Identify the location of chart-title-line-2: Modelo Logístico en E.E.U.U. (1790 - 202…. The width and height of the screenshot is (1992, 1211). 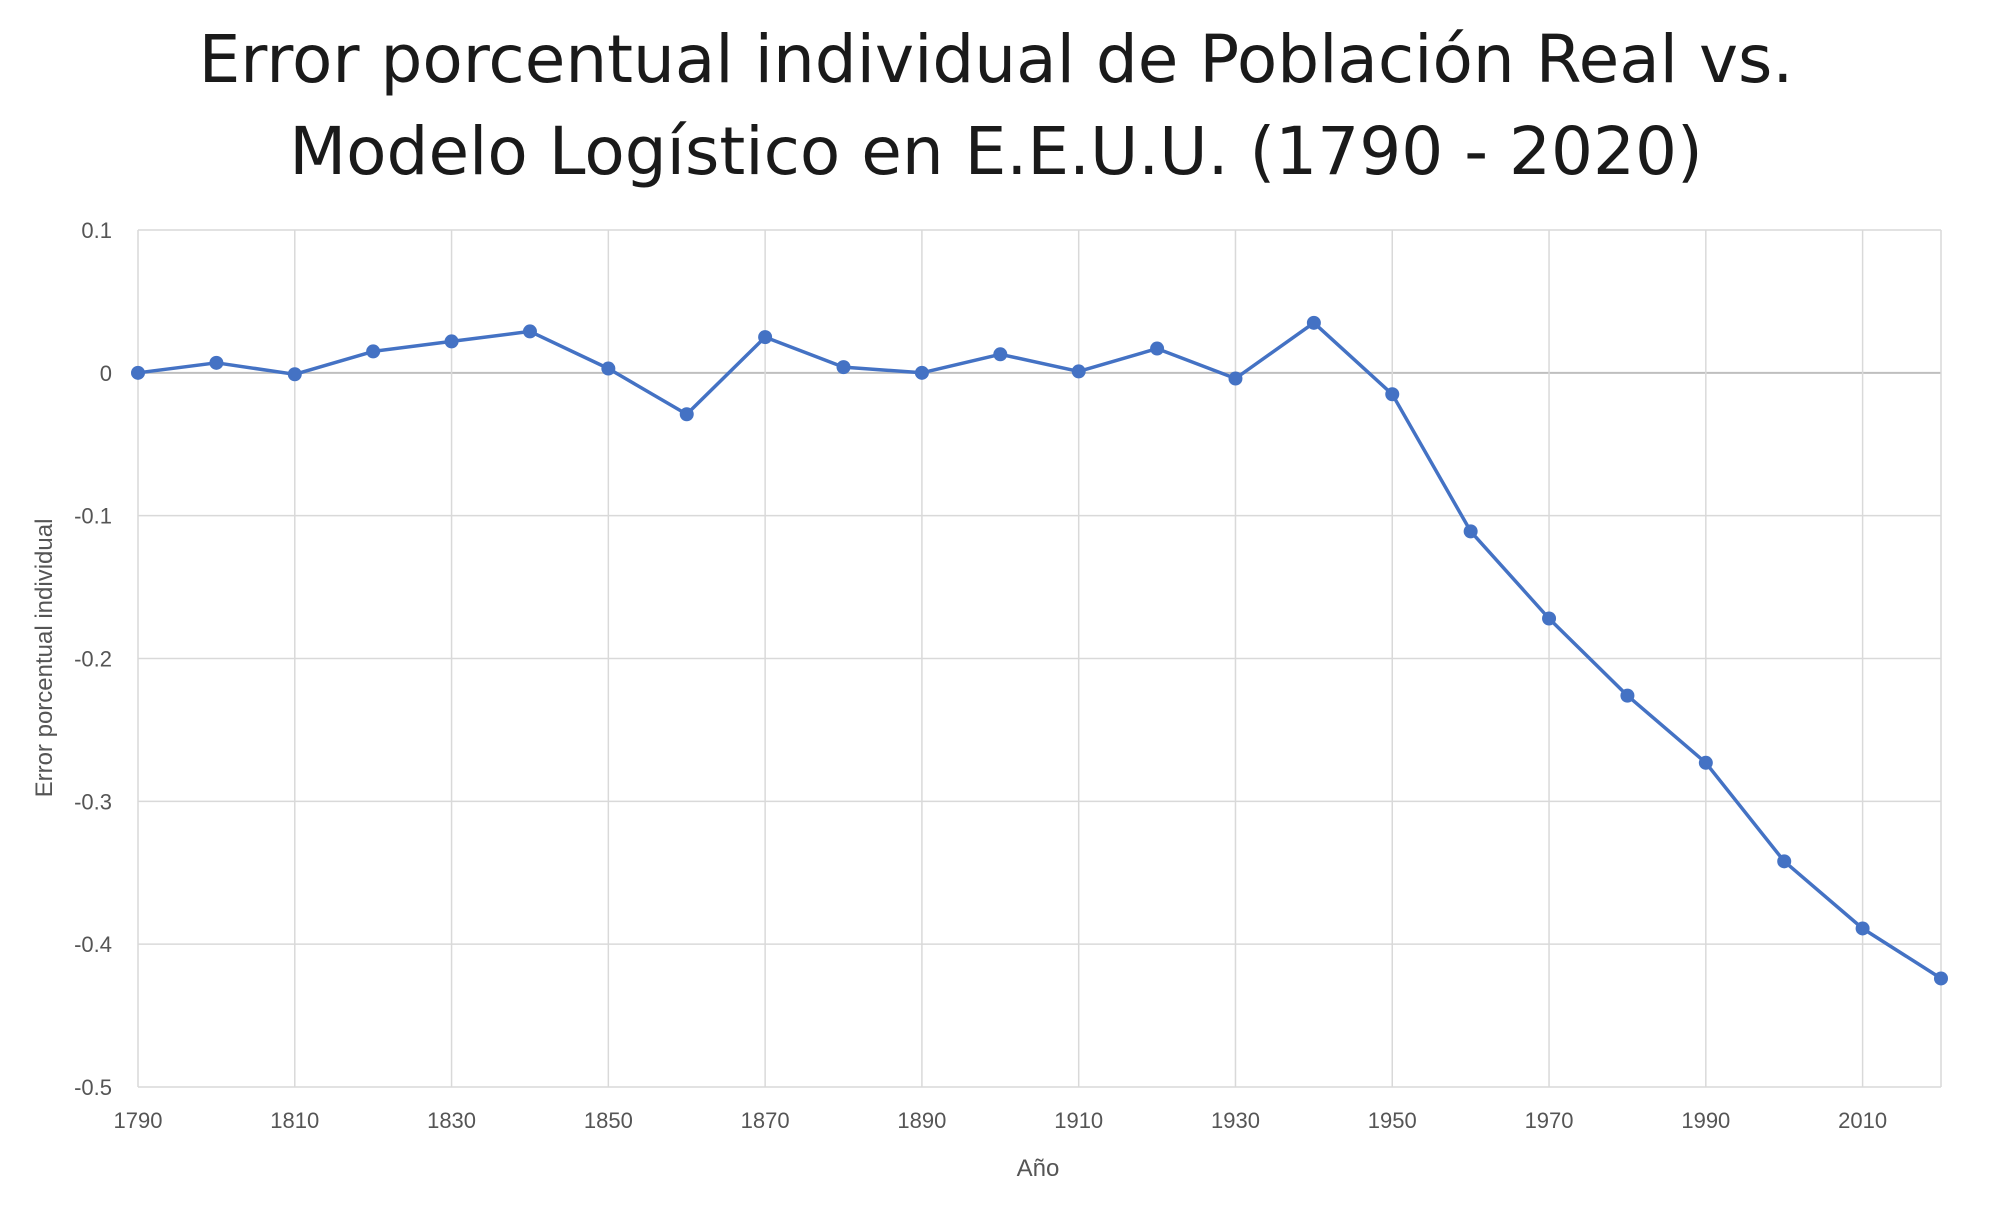
(996, 151).